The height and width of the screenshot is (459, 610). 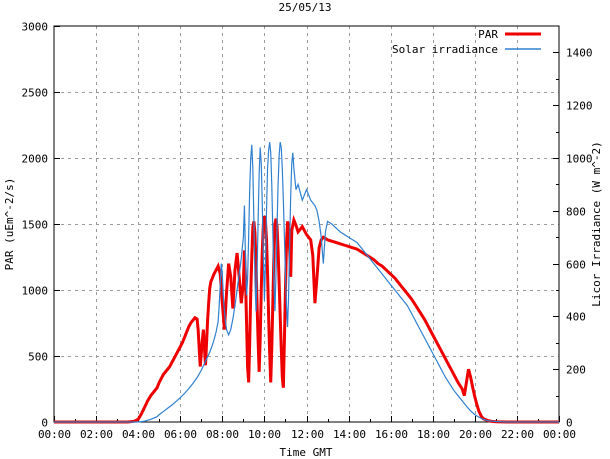 What do you see at coordinates (576, 265) in the screenshot?
I see `y2-axis-tick-label: 600` at bounding box center [576, 265].